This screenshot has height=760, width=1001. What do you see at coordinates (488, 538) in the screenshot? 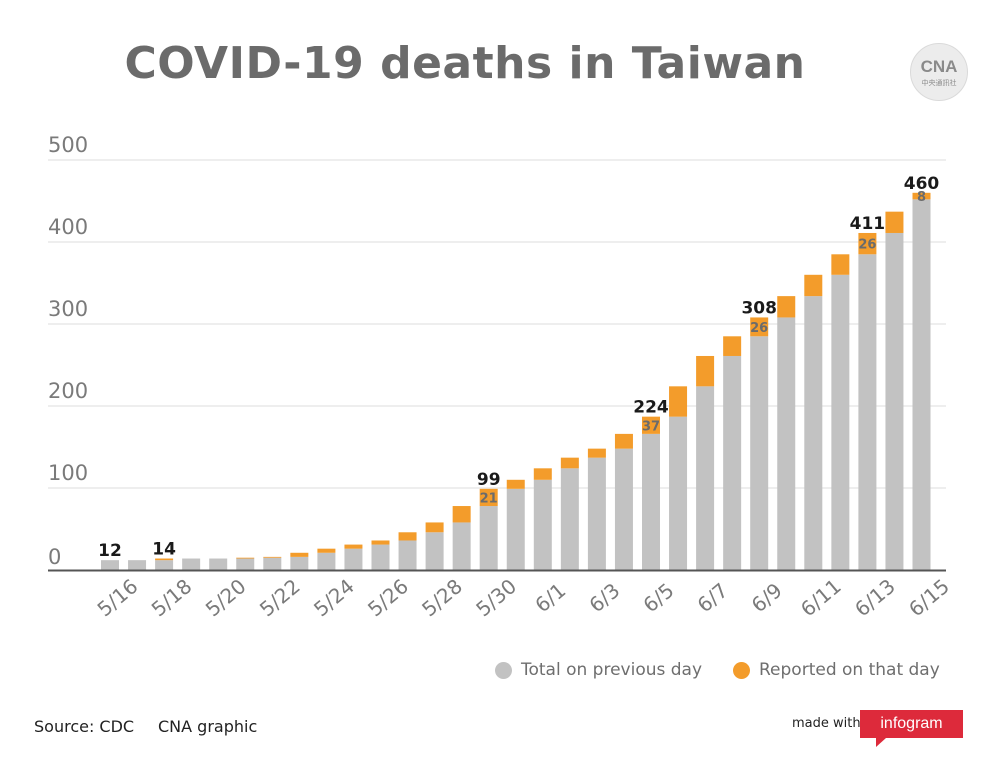
I see `bar-total-5/30` at bounding box center [488, 538].